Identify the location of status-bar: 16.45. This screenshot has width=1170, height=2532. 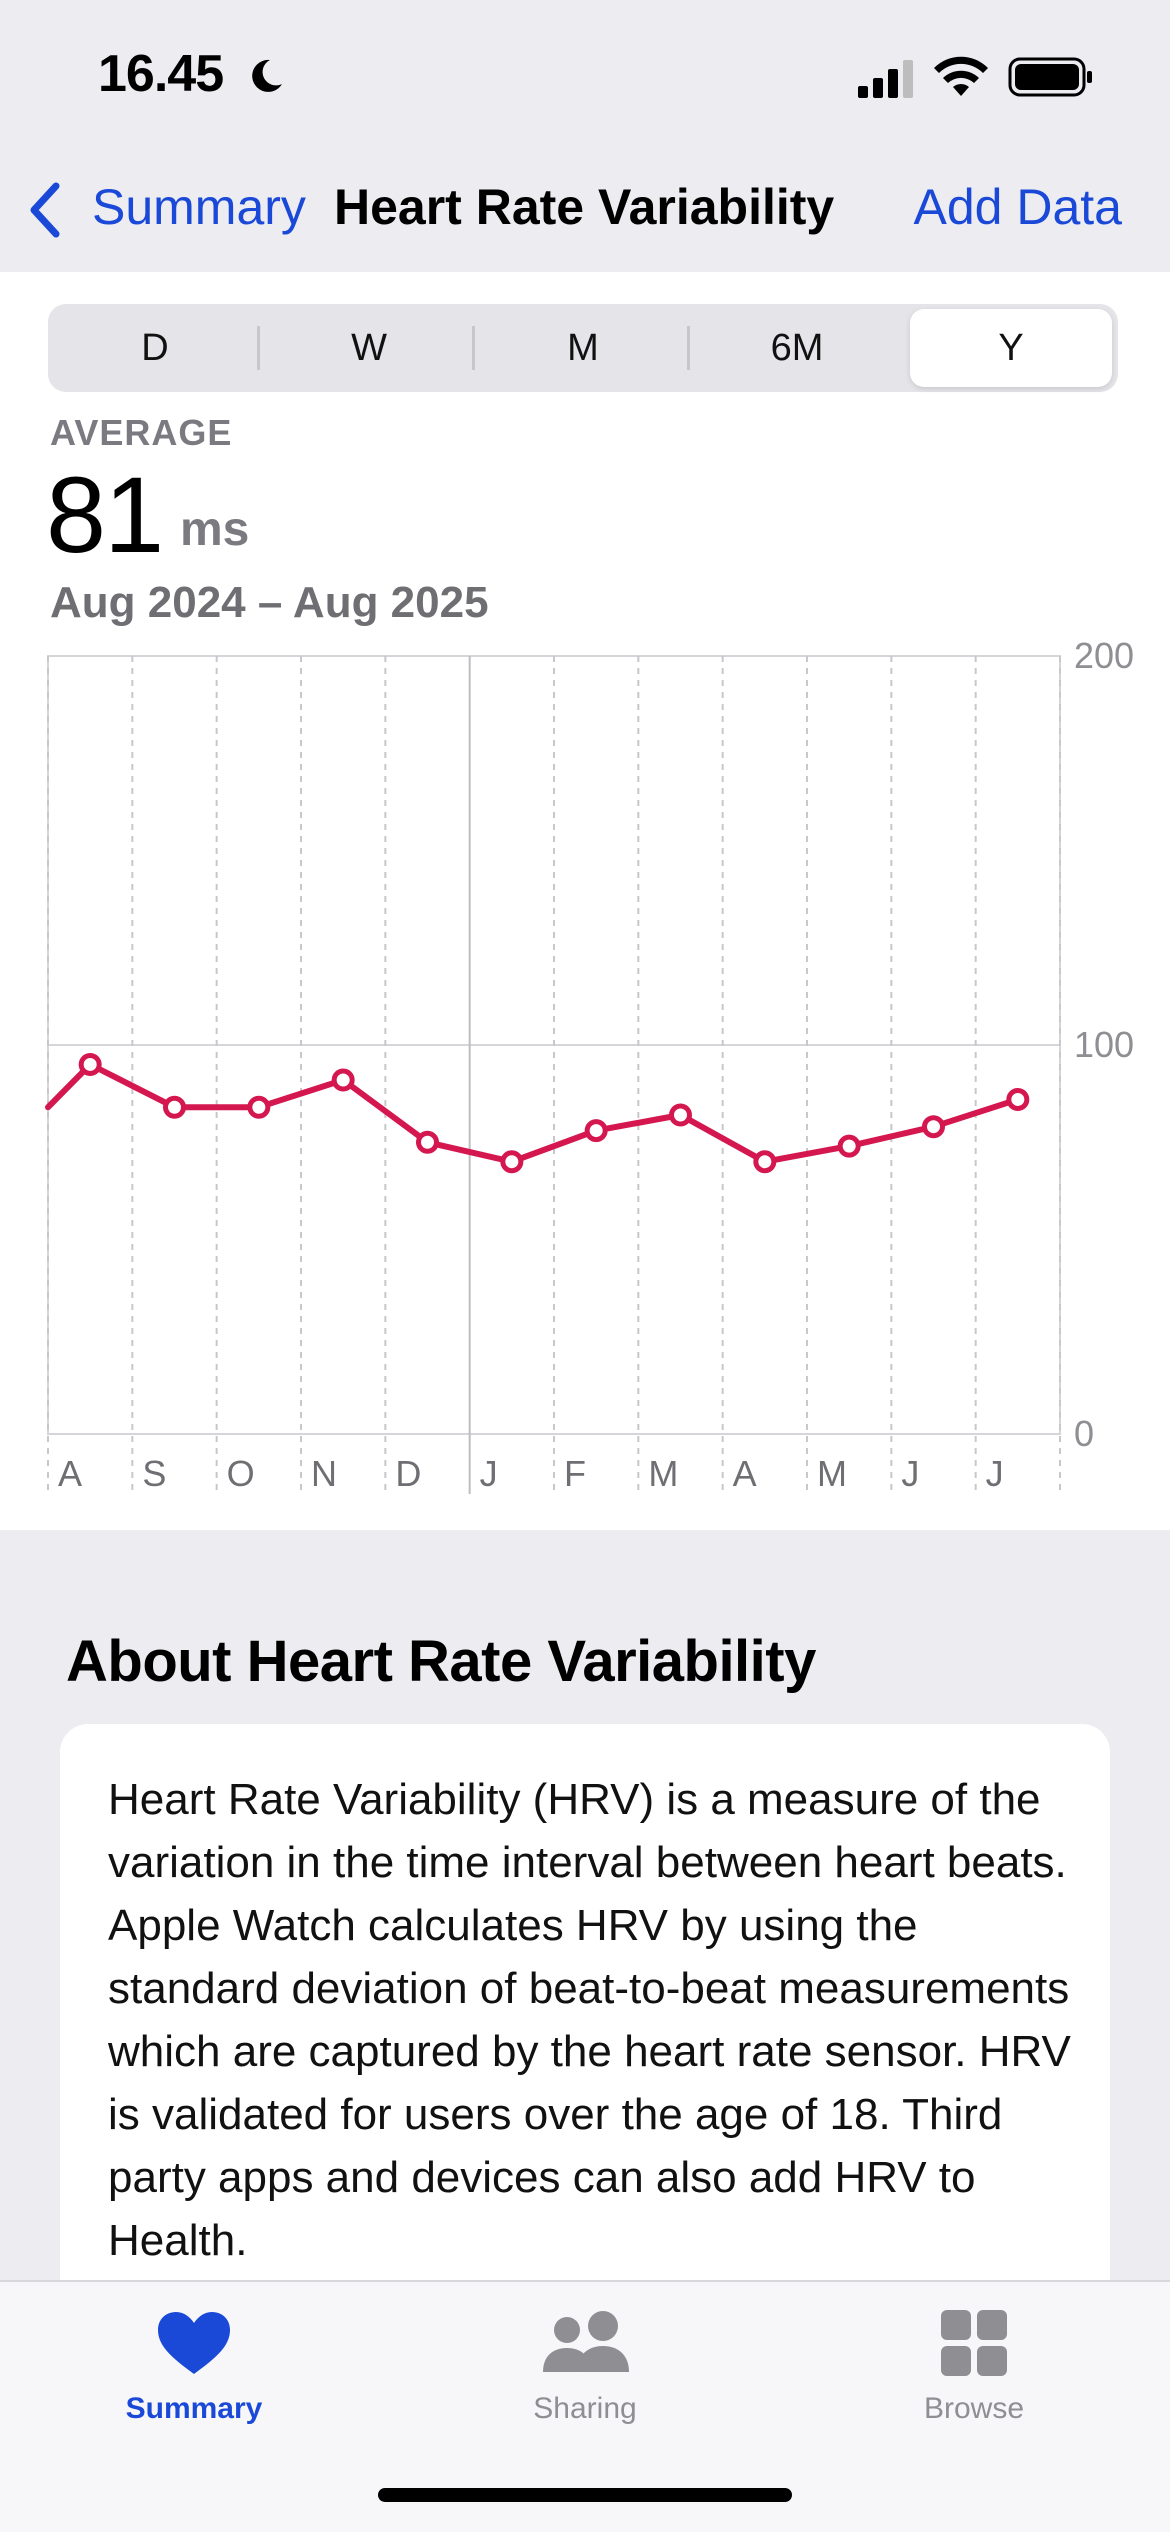
(585, 75).